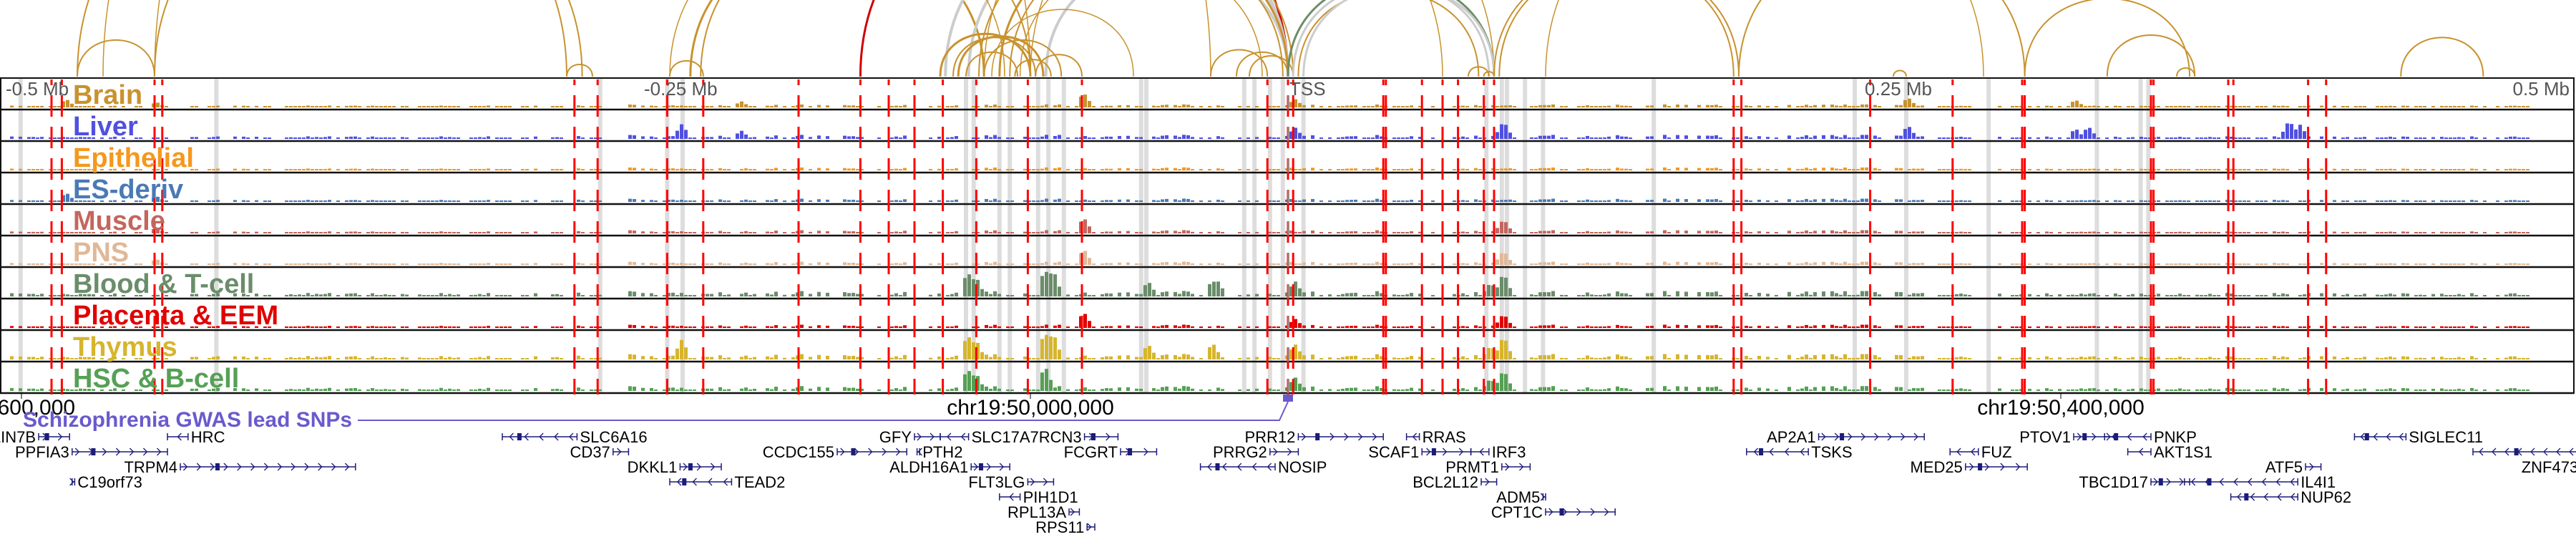 Image resolution: width=2576 pixels, height=537 pixels. Describe the element at coordinates (91, 452) in the screenshot. I see `gene-ppfia3: PPFIA3` at that location.